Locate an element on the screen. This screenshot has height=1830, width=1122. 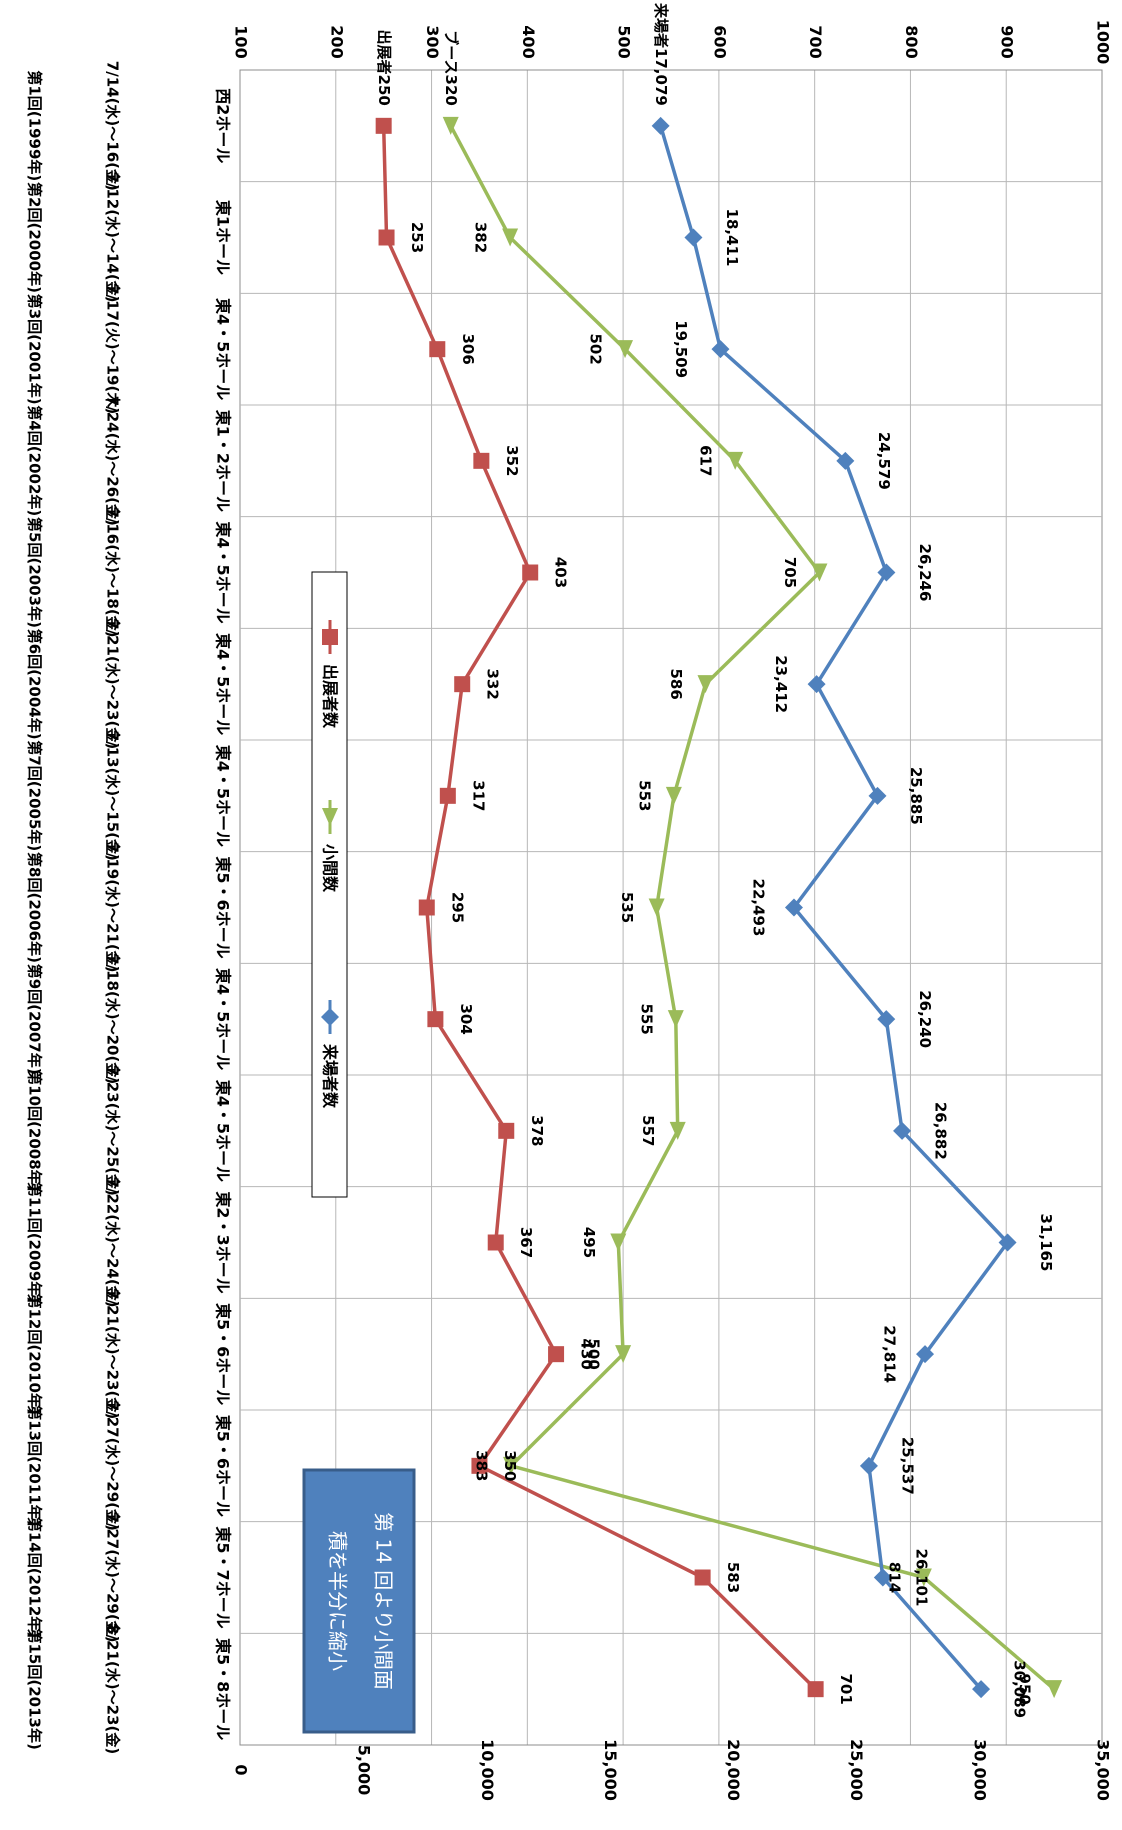
data-label: 502 is located at coordinates (596, 349).